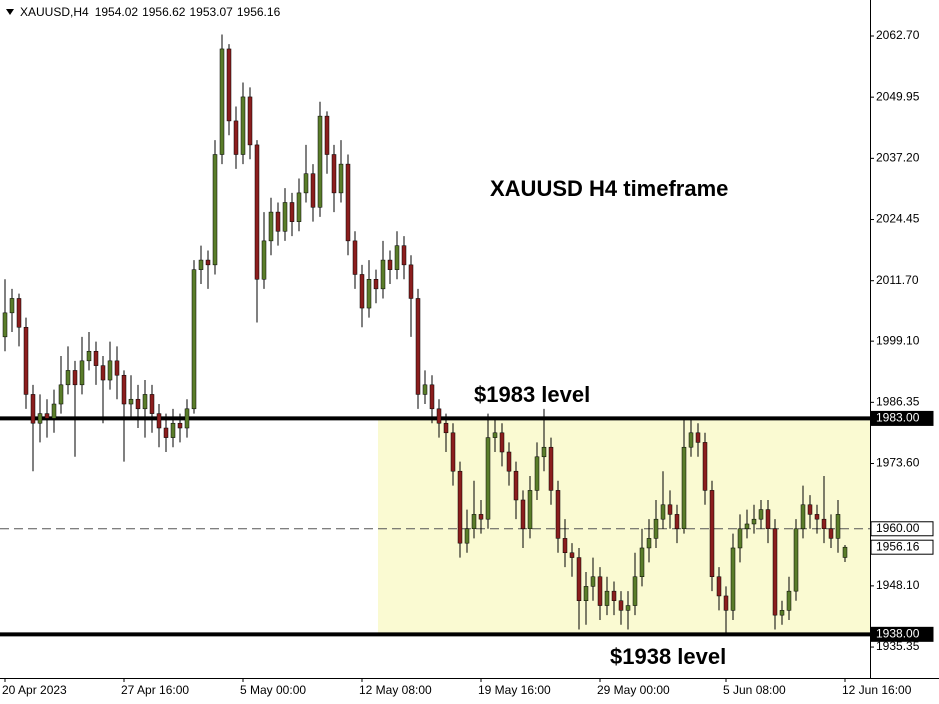 The image size is (939, 704). Describe the element at coordinates (902, 547) in the screenshot. I see `current-price-box` at that location.